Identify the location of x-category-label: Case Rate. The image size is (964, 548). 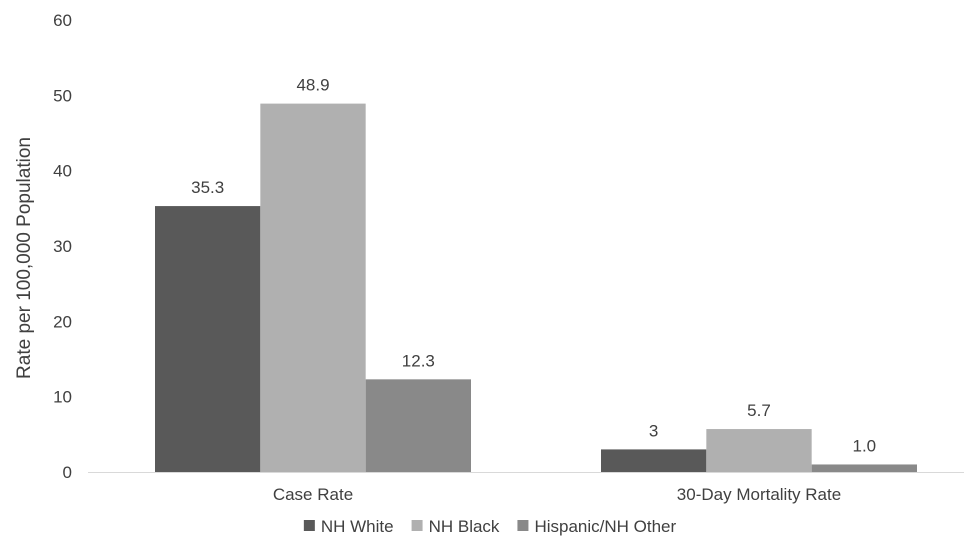
(313, 494).